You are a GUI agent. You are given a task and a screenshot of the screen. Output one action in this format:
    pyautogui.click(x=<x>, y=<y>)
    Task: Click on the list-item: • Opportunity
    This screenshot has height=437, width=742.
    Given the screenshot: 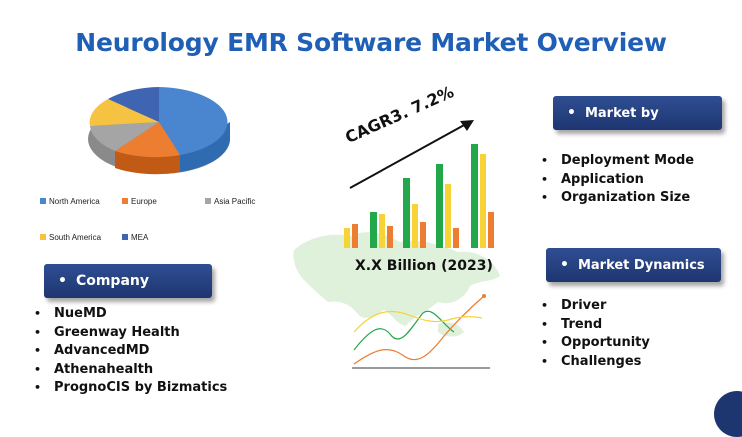 What is the action you would take?
    pyautogui.click(x=595, y=343)
    